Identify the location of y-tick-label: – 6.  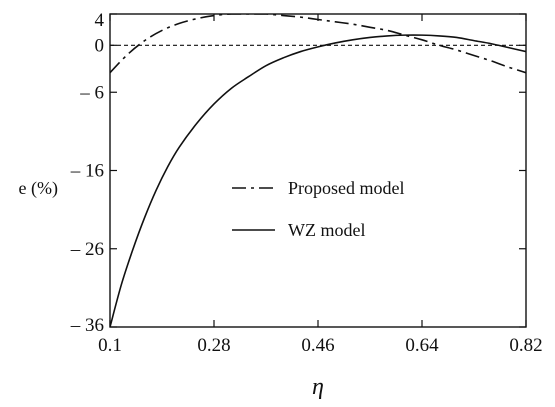
(91, 92).